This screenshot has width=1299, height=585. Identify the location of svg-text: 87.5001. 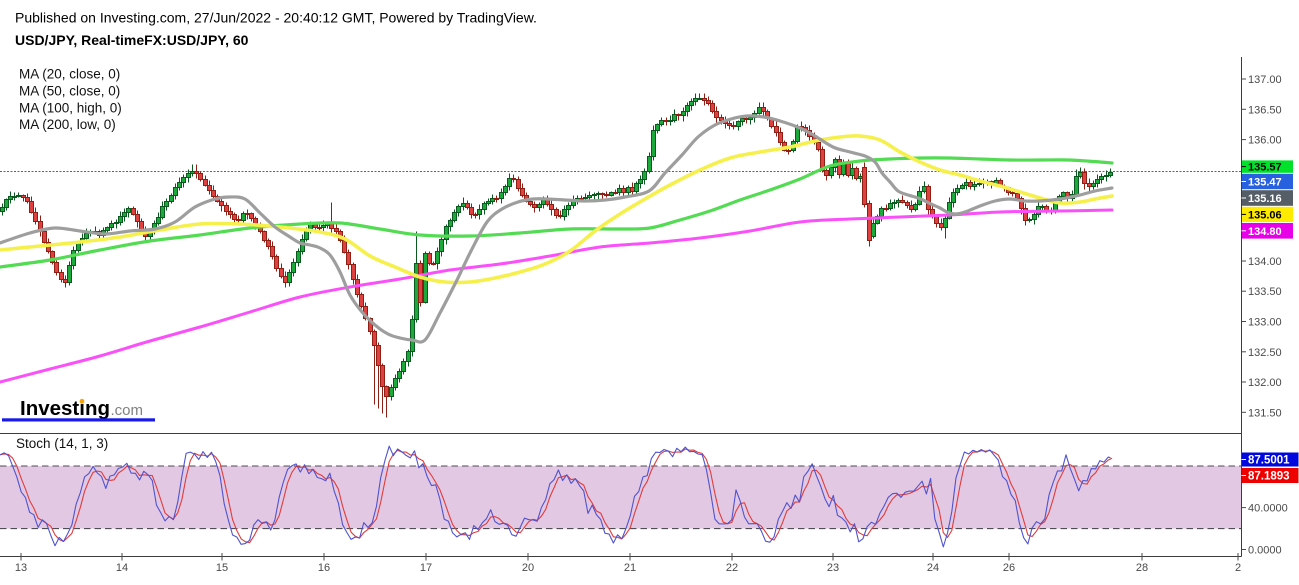
(1269, 461).